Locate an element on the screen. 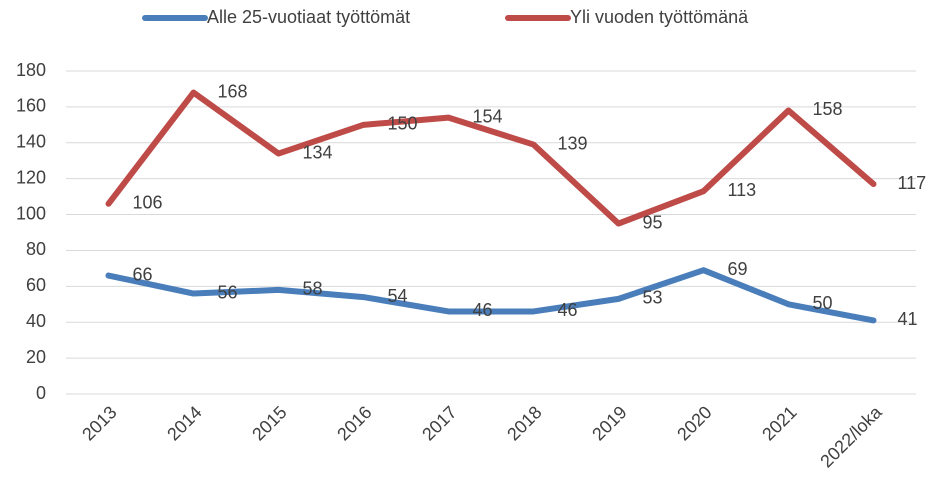 The height and width of the screenshot is (489, 929). data-label: 134 is located at coordinates (318, 152).